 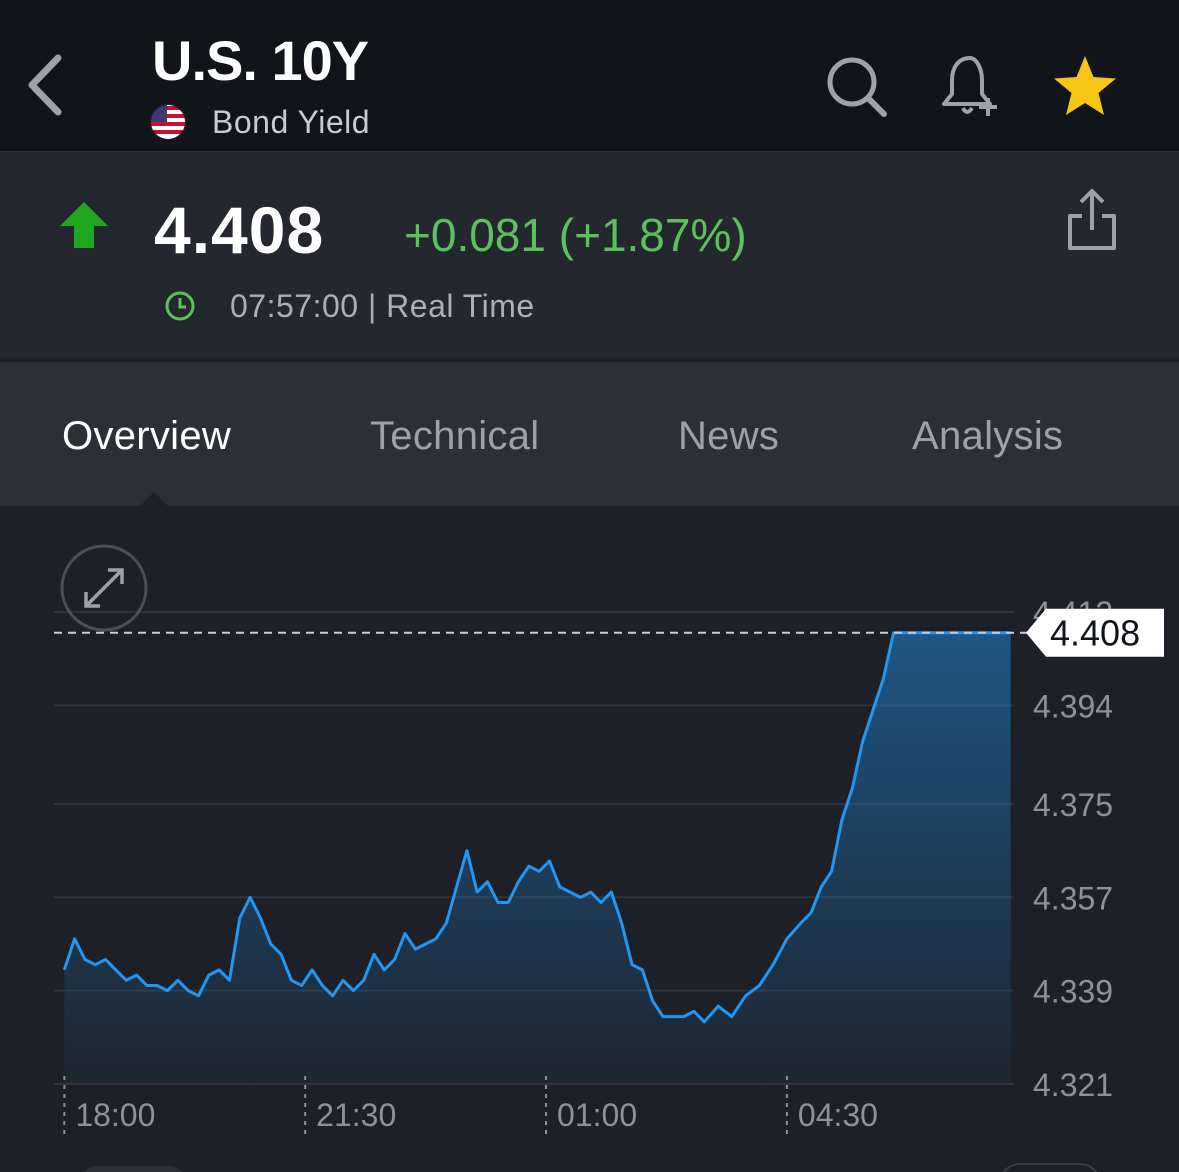 I want to click on time-row: 07:57:00 | Real Time, so click(x=349, y=306).